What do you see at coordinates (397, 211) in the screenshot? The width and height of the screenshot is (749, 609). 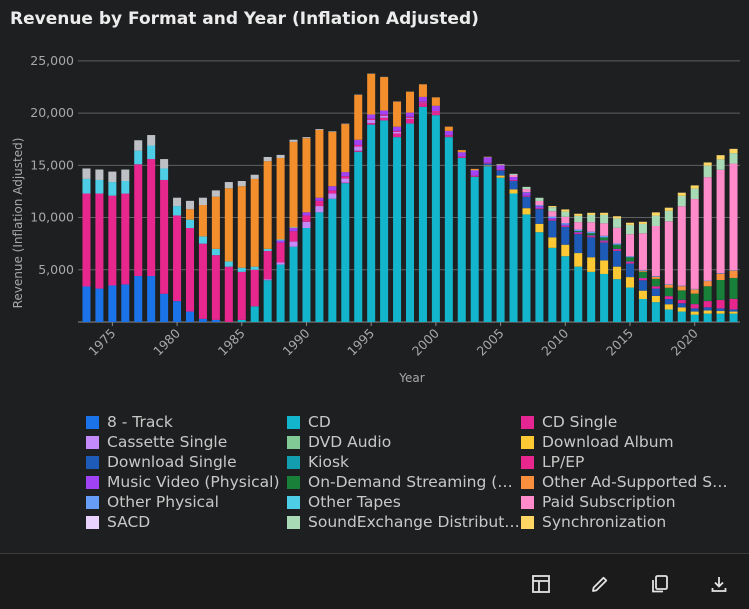 I see `bar-stack-1997` at bounding box center [397, 211].